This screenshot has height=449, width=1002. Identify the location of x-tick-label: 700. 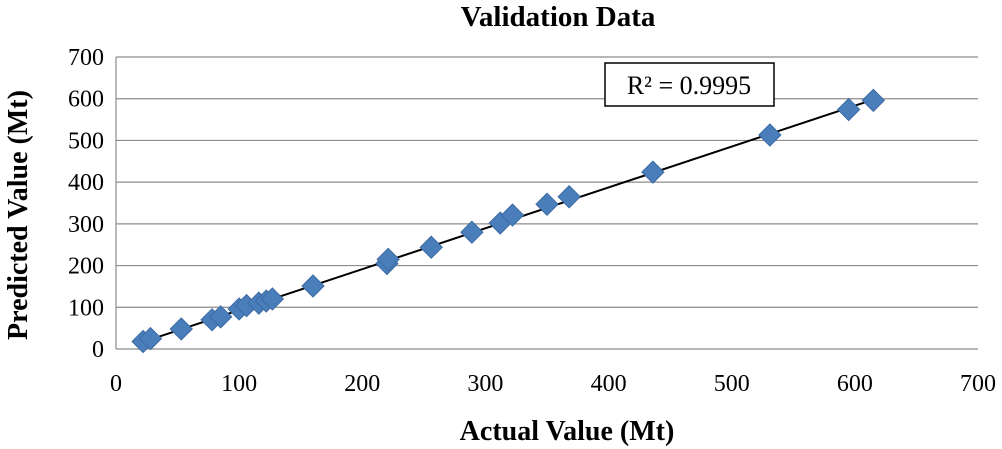
(978, 384).